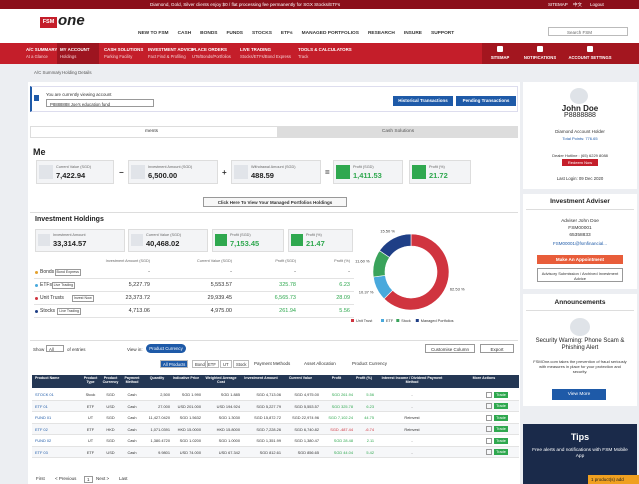 Image resolution: width=639 pixels, height=484 pixels. What do you see at coordinates (132, 417) in the screenshot?
I see `table-cell: Cash` at bounding box center [132, 417].